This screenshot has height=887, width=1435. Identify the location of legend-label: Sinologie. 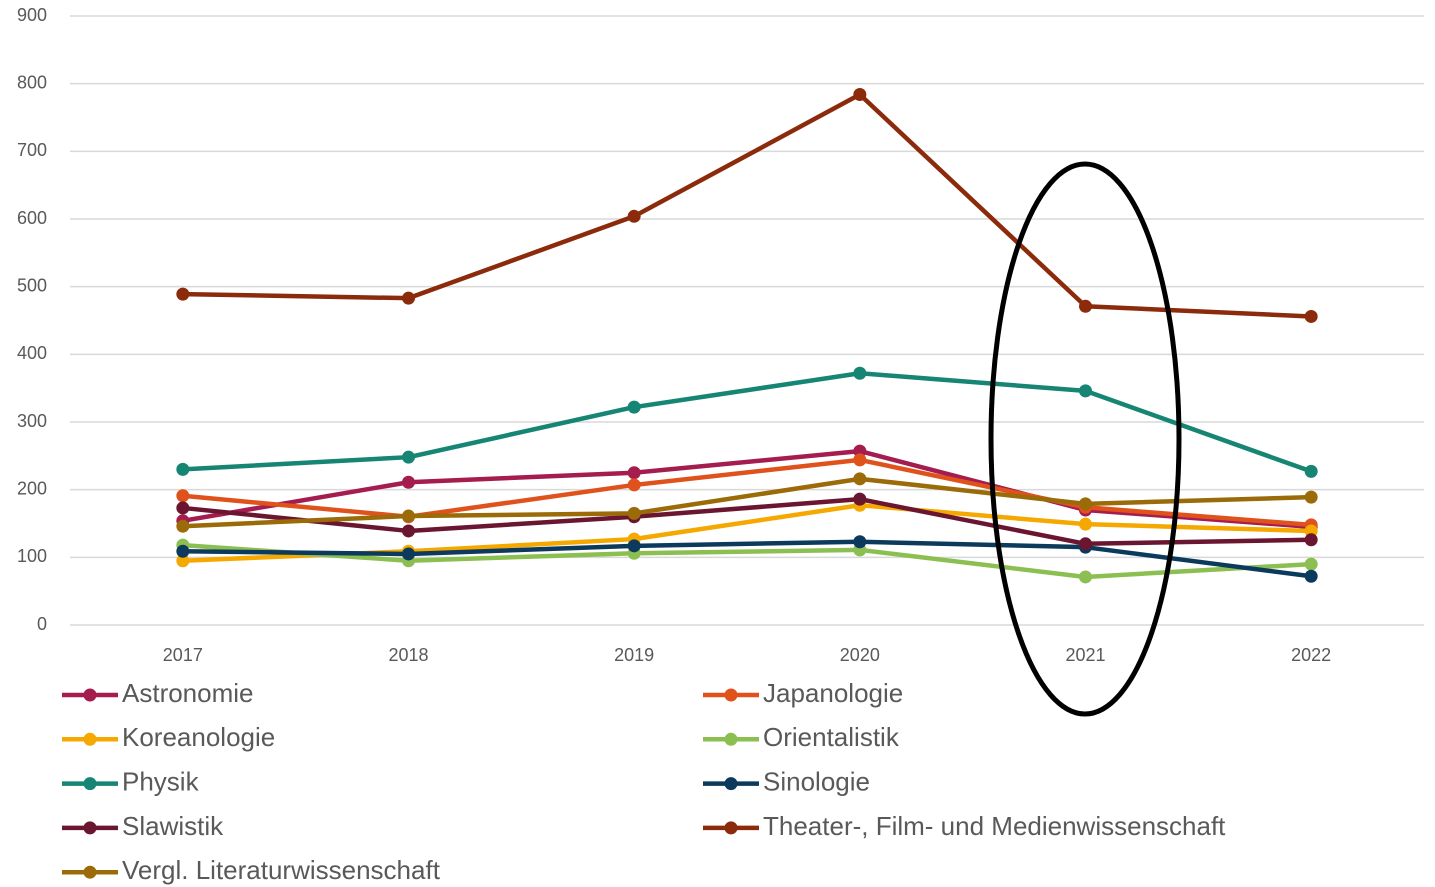
(816, 781).